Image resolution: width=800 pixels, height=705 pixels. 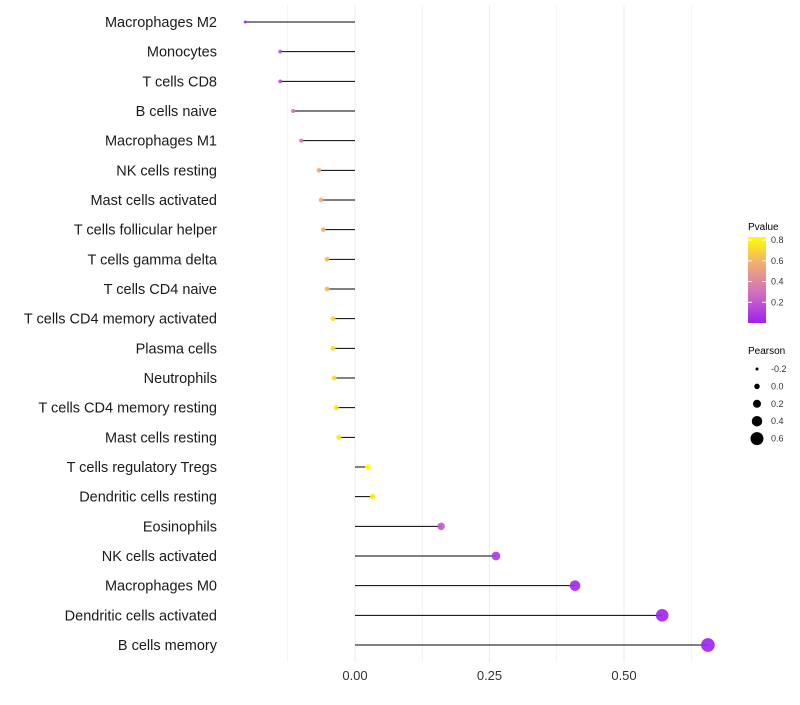 What do you see at coordinates (153, 201) in the screenshot?
I see `y-tick-label: Mast cells activated` at bounding box center [153, 201].